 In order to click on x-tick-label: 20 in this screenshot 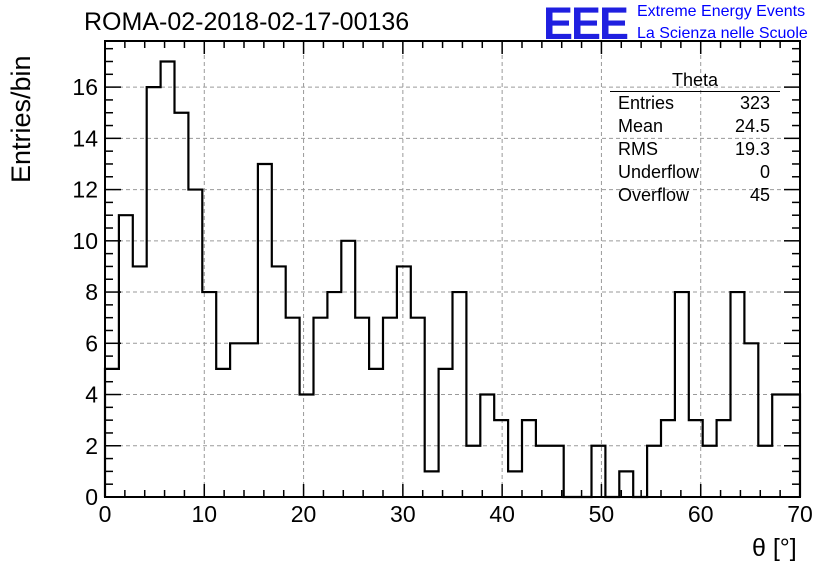, I will do `click(304, 514)`.